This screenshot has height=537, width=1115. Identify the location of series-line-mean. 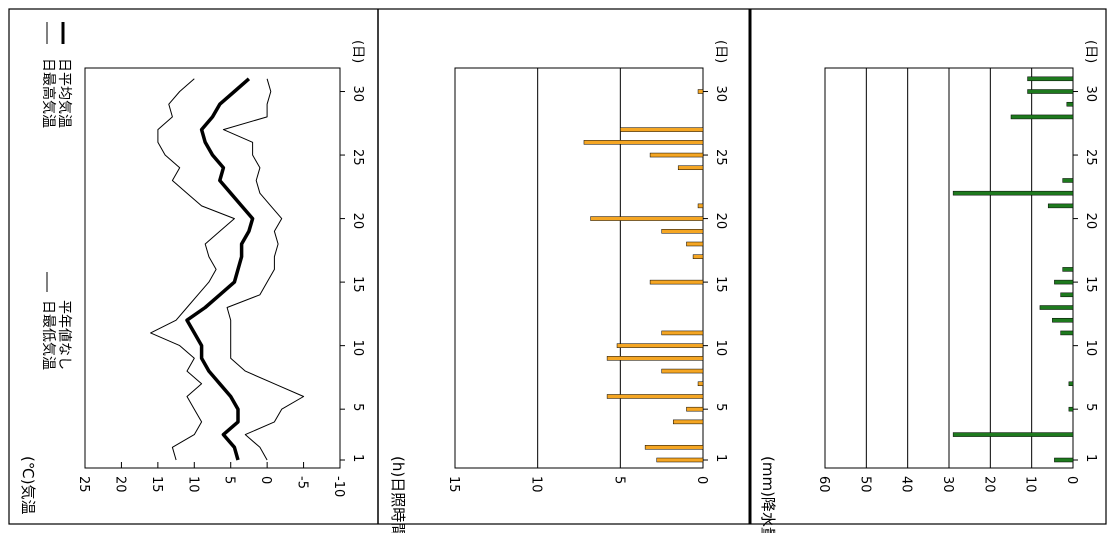
(220, 269).